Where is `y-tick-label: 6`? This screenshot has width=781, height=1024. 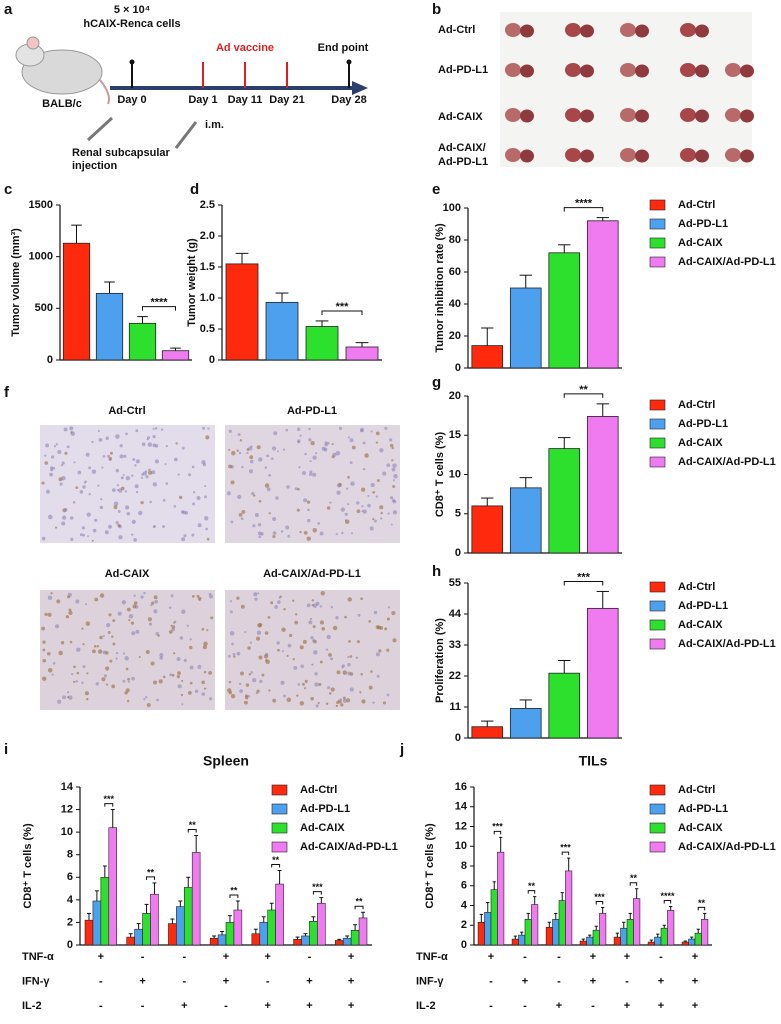 y-tick-label: 6 is located at coordinates (464, 886).